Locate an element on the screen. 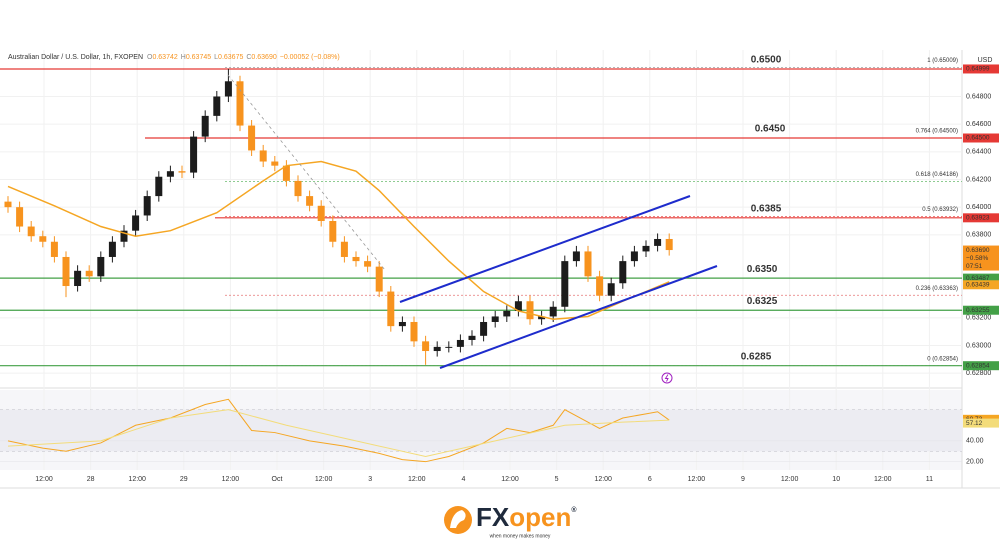  x-tick-label: Oct is located at coordinates (277, 479).